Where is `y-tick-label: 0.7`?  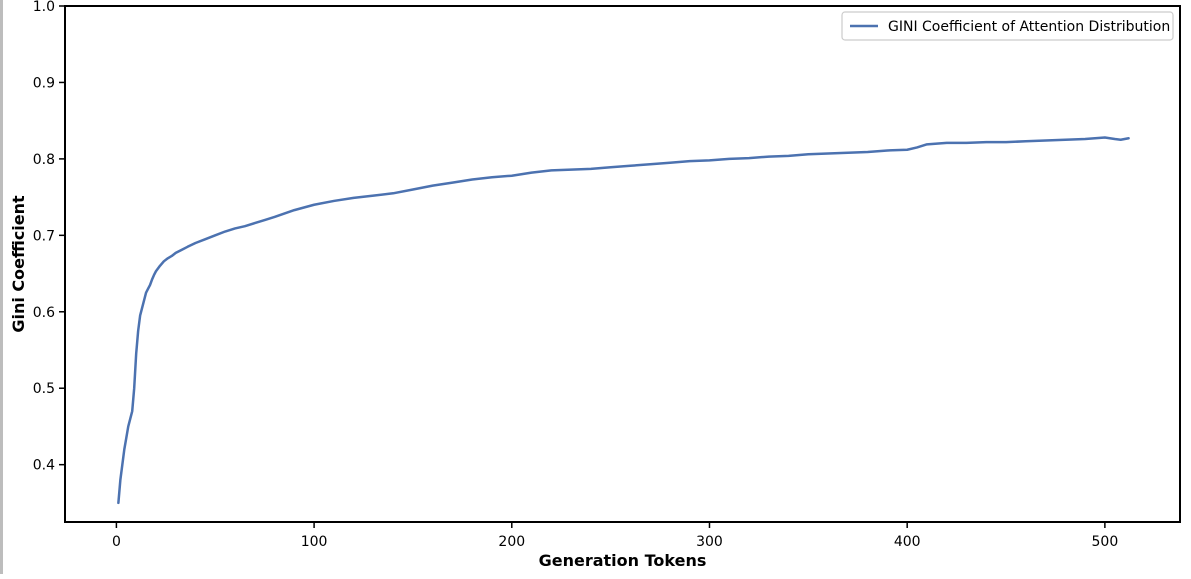 y-tick-label: 0.7 is located at coordinates (44, 236).